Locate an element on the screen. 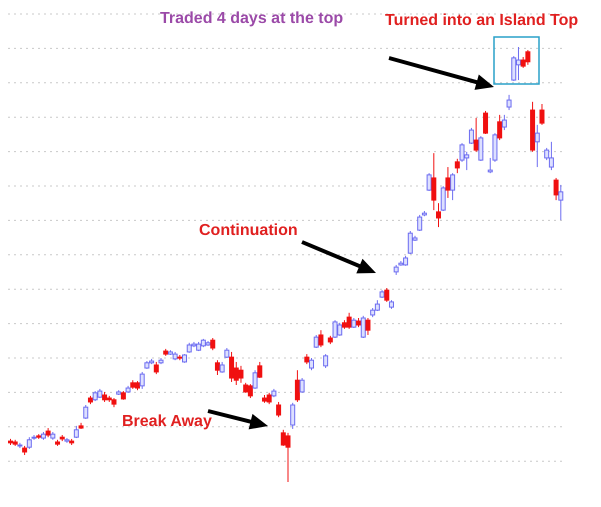  annotation: Continuation is located at coordinates (248, 231).